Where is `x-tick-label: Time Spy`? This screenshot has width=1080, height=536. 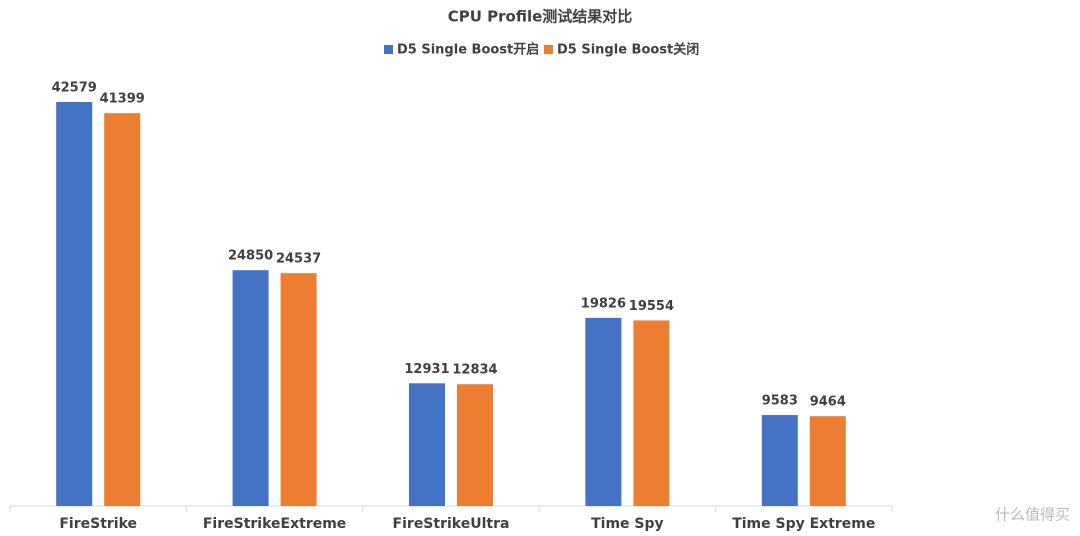 x-tick-label: Time Spy is located at coordinates (627, 524).